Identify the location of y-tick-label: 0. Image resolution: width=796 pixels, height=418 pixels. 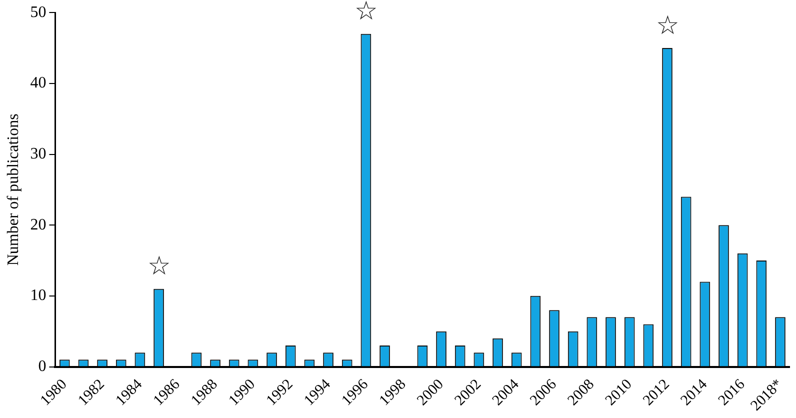
(42, 366).